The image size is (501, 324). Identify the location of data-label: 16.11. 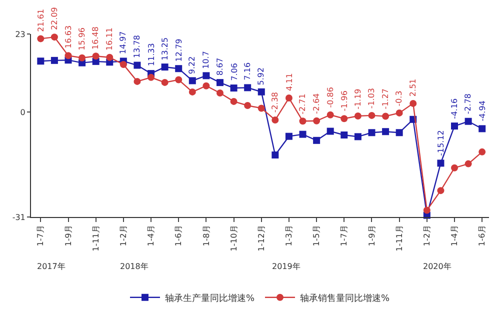
(109, 39).